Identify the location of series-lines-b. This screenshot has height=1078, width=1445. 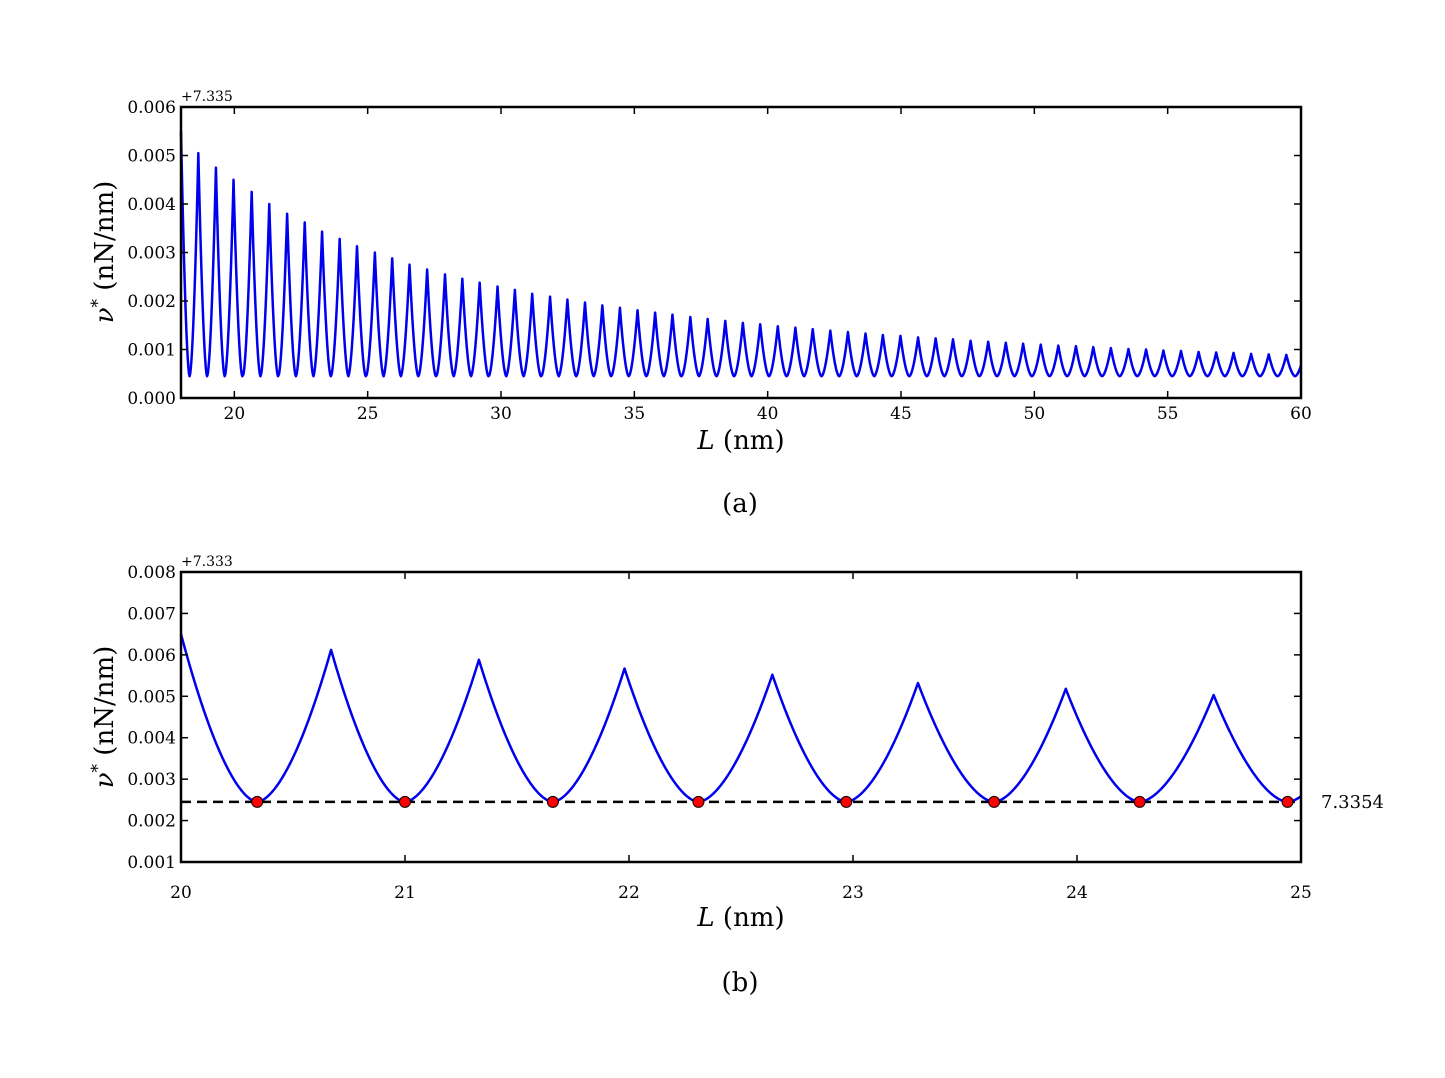
(740, 718).